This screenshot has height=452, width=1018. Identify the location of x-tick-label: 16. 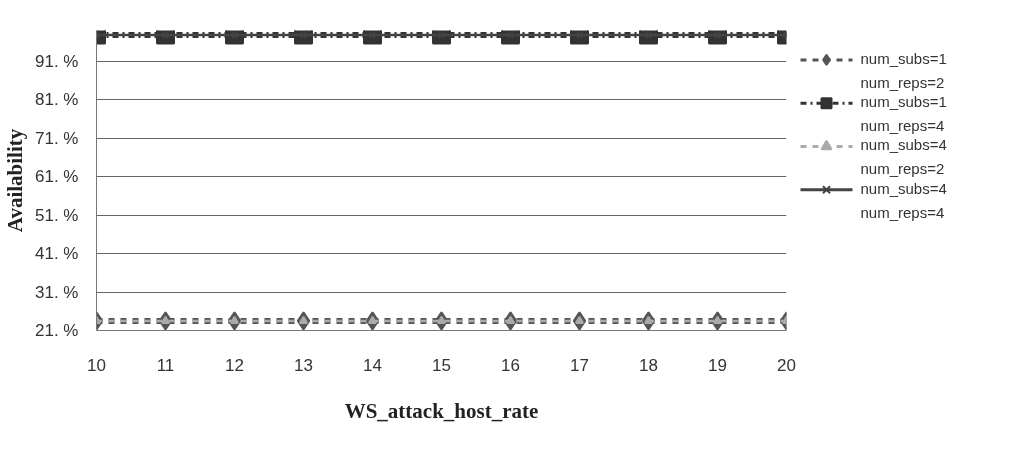
(510, 365).